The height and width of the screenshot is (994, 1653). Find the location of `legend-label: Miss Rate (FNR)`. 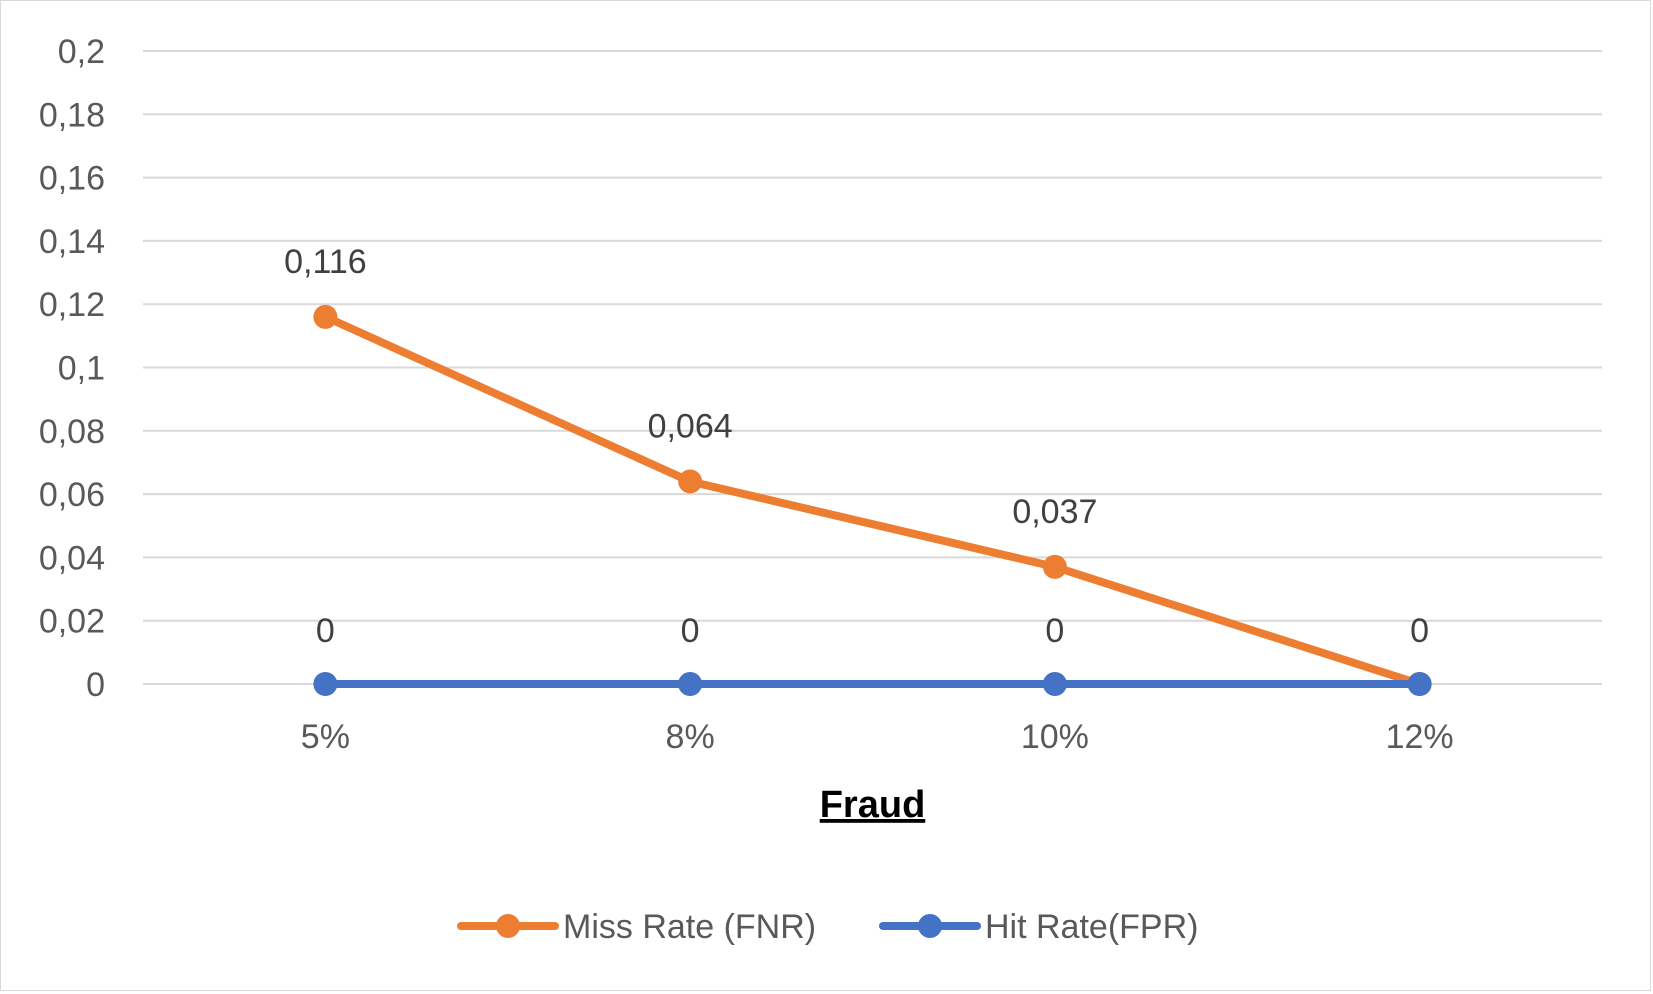

legend-label: Miss Rate (FNR) is located at coordinates (689, 927).